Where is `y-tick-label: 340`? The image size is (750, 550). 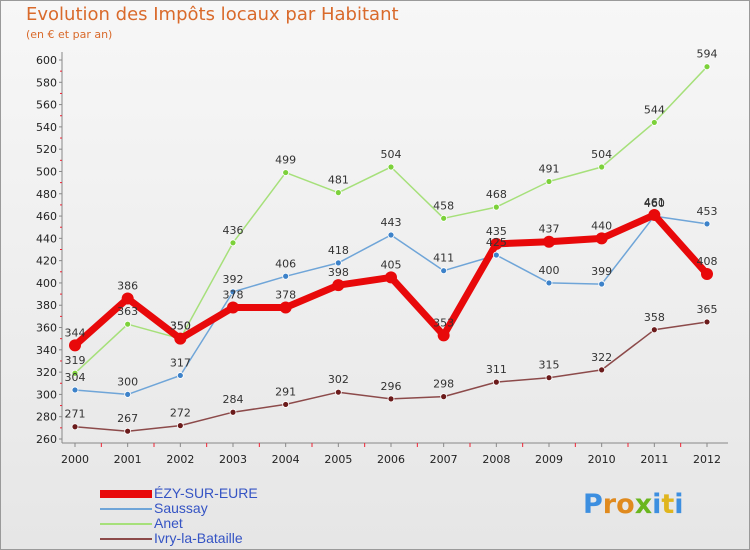 y-tick-label: 340 is located at coordinates (46, 350).